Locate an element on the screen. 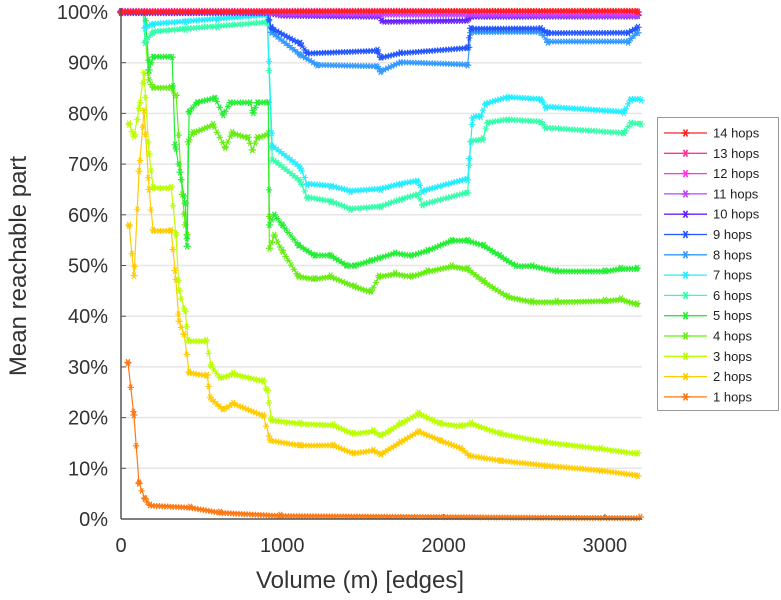 This screenshot has width=781, height=600. legend-label: 6 hops is located at coordinates (733, 295).